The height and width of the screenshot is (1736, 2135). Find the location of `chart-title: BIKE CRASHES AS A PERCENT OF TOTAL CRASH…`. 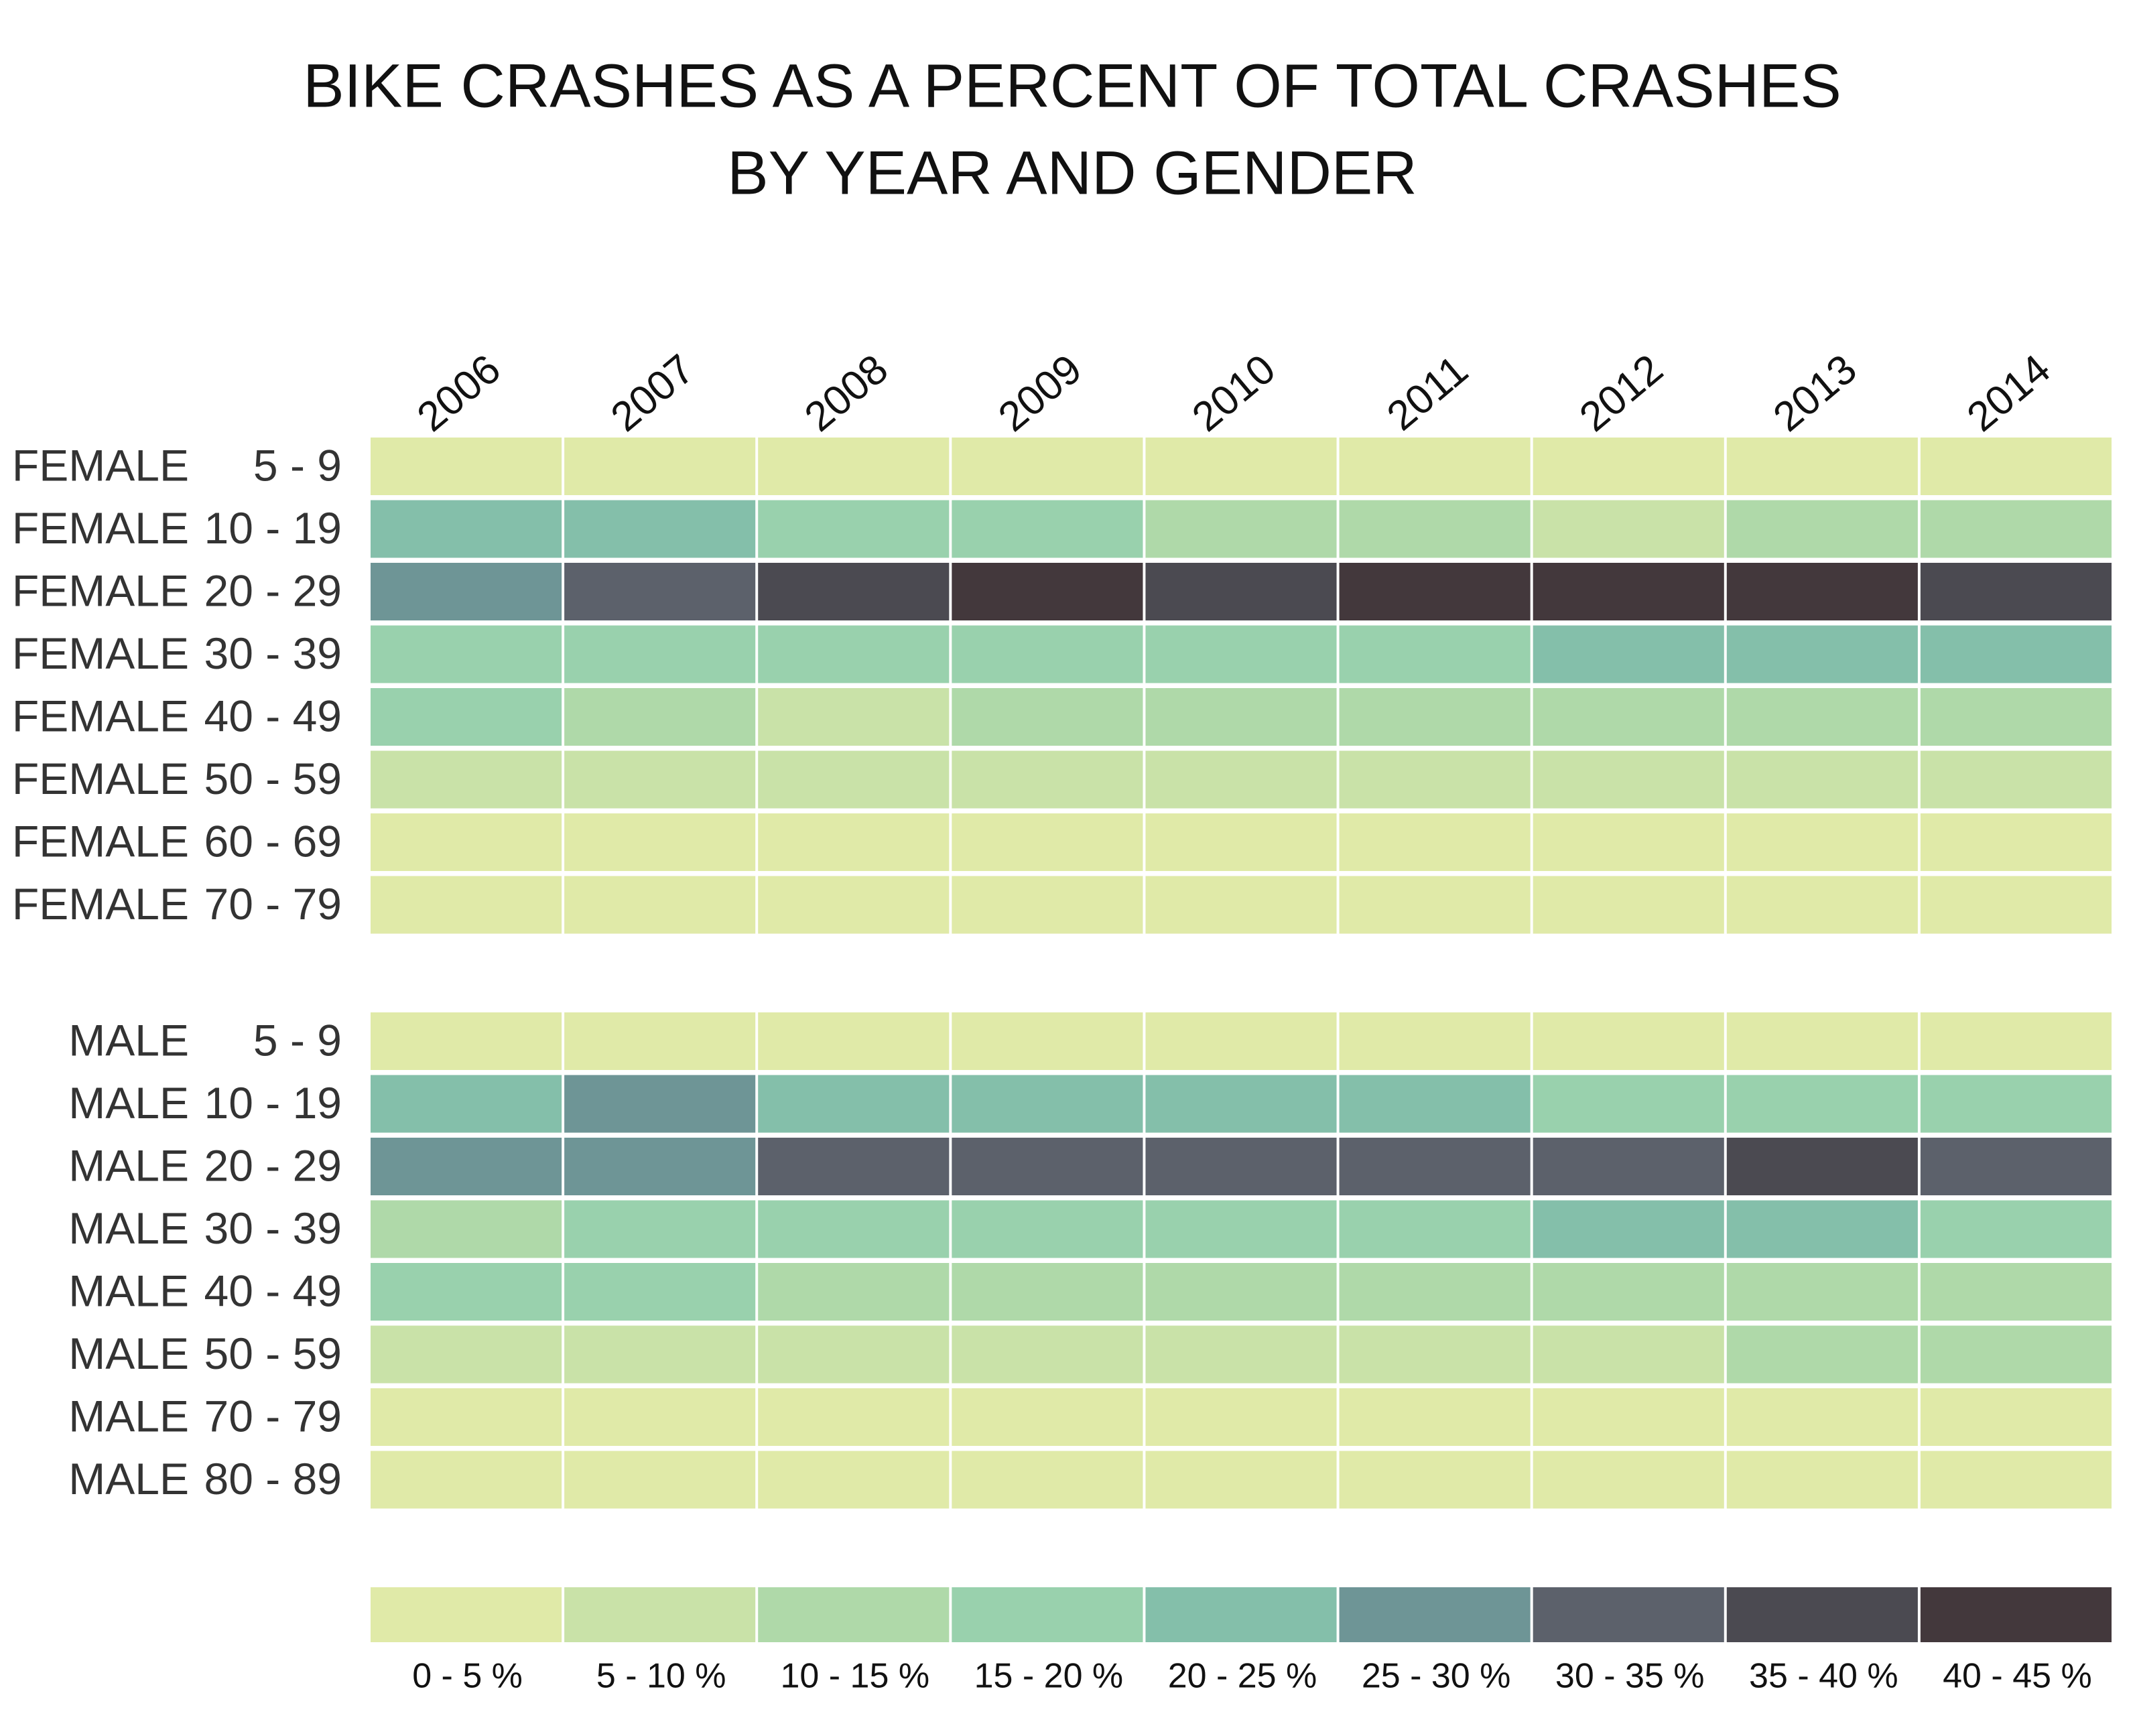

chart-title: BIKE CRASHES AS A PERCENT OF TOTAL CRASH… is located at coordinates (1072, 86).